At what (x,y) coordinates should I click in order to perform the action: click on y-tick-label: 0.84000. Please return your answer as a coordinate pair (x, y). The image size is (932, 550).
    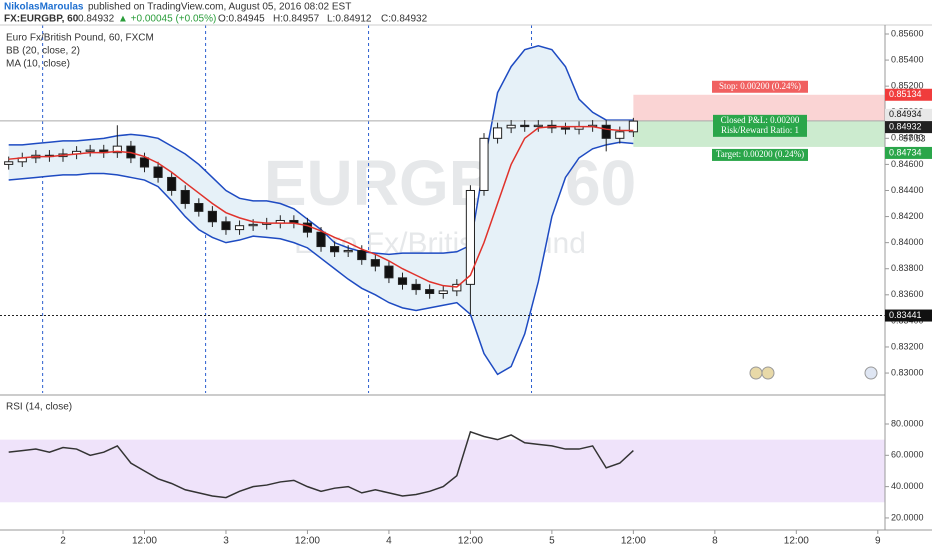
    Looking at the image, I should click on (907, 242).